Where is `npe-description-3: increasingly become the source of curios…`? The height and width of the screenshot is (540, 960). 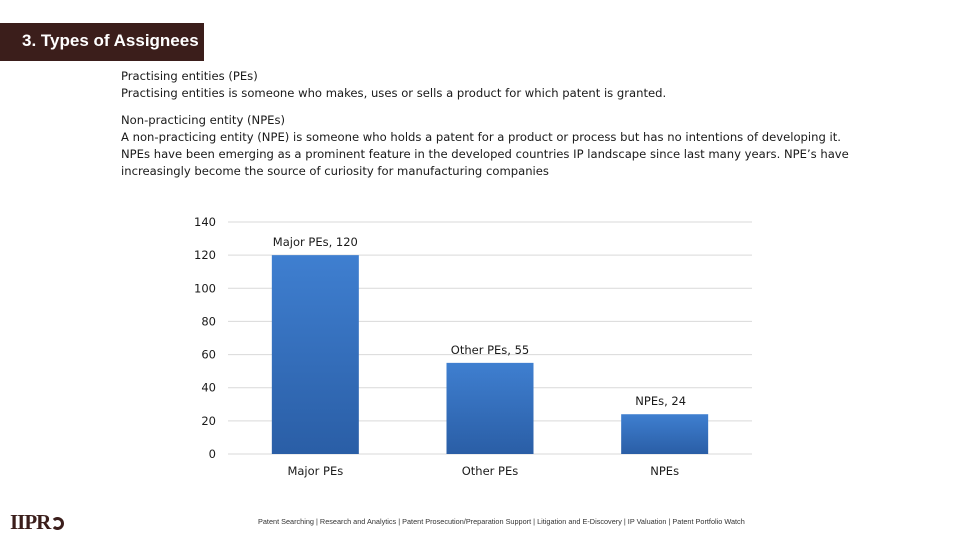 npe-description-3: increasingly become the source of curios… is located at coordinates (335, 171).